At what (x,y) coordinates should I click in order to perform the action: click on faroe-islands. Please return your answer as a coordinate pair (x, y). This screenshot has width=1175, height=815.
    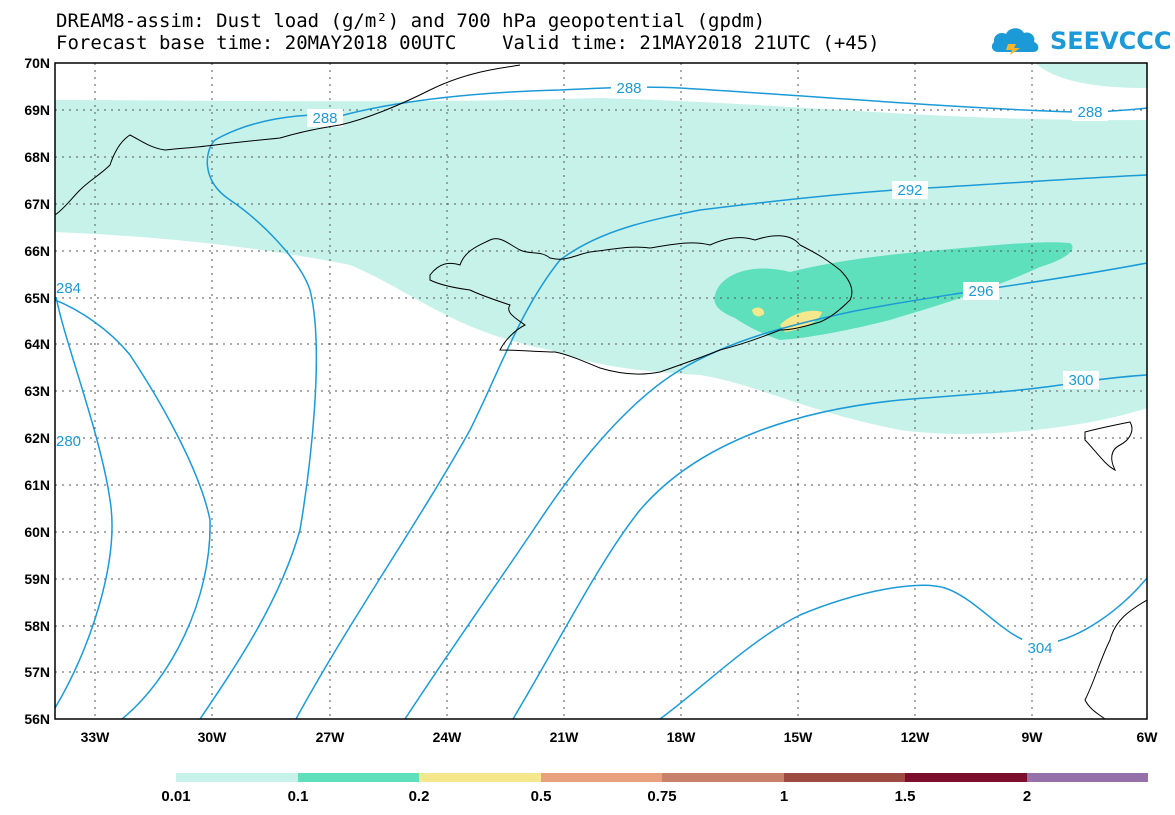
    Looking at the image, I should click on (1108, 446).